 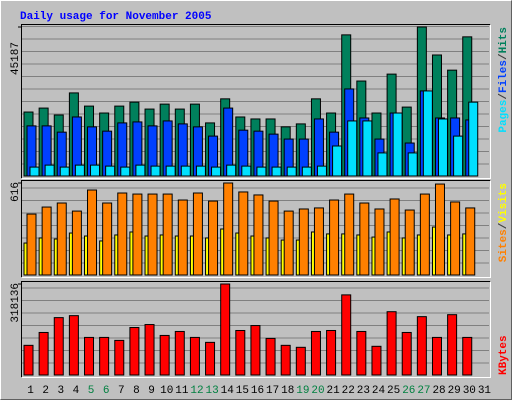 What do you see at coordinates (504, 76) in the screenshot?
I see `legend-entry: Files` at bounding box center [504, 76].